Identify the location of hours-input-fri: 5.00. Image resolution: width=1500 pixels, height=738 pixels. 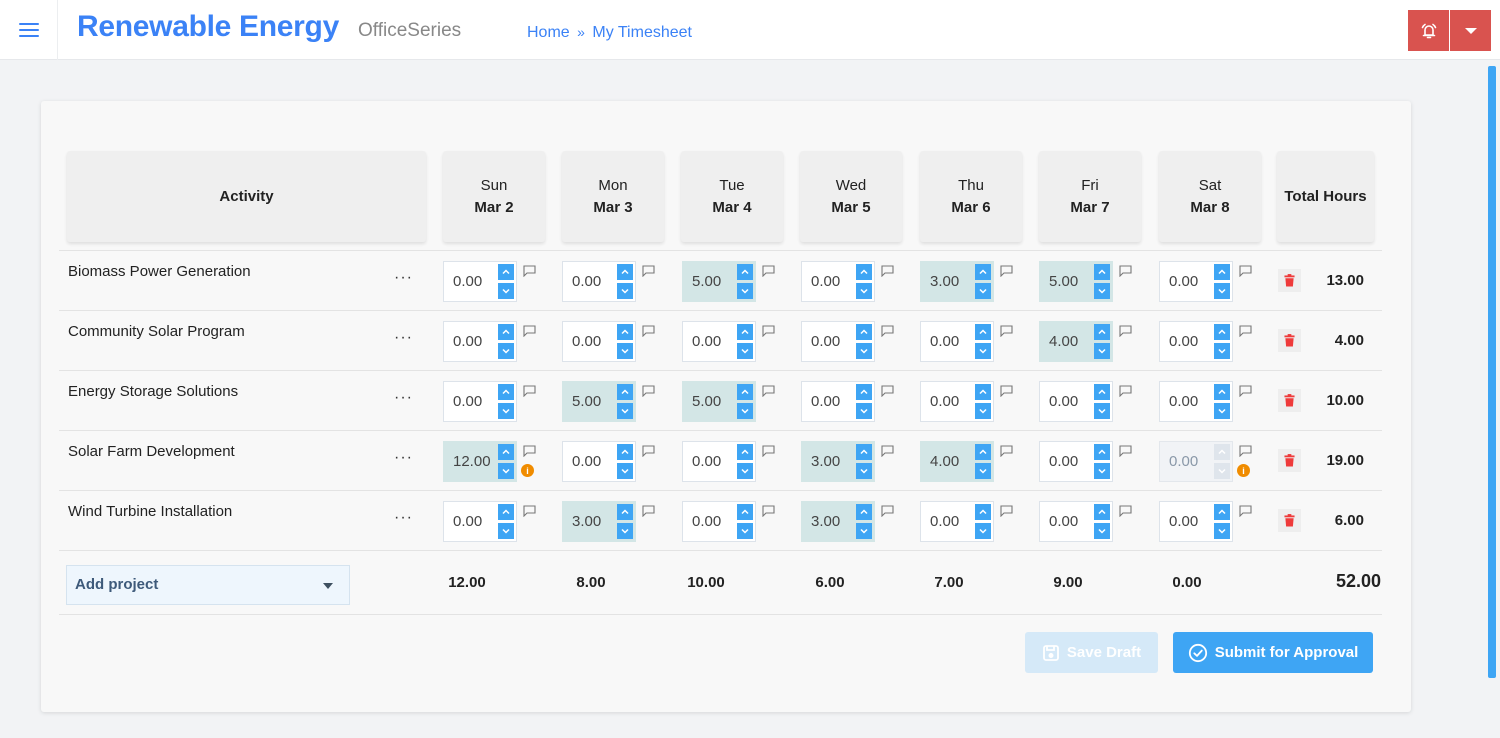
(1076, 281).